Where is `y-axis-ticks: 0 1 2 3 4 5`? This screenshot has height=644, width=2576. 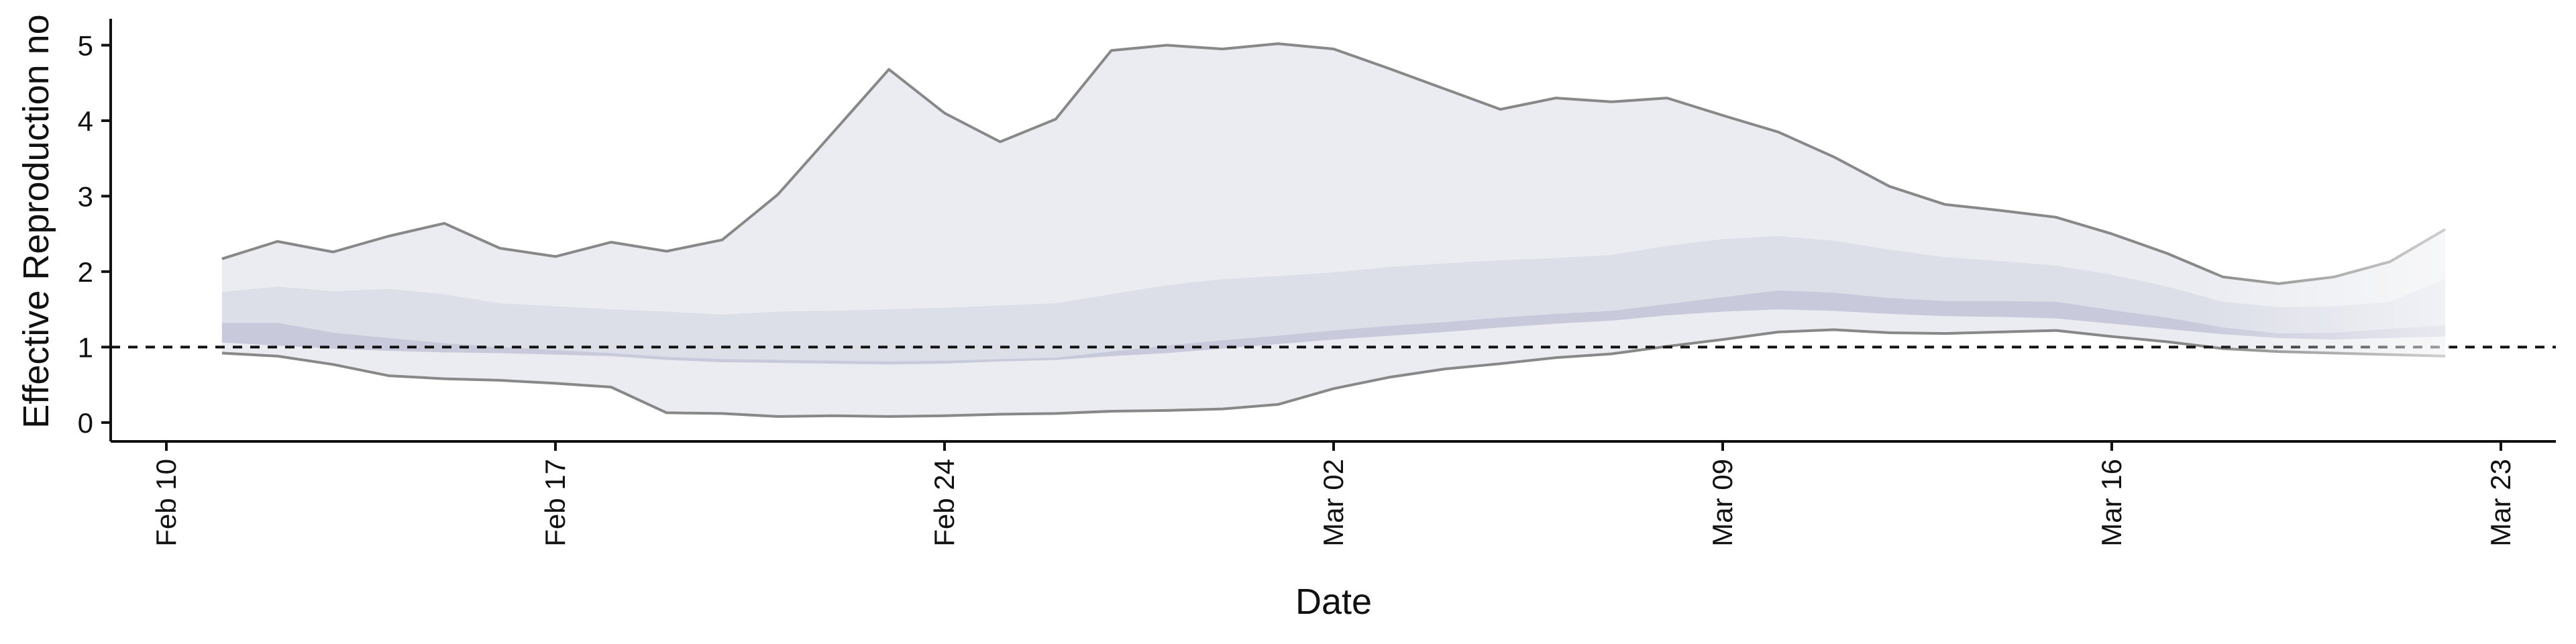 y-axis-ticks: 0 1 2 3 4 5 is located at coordinates (94, 234).